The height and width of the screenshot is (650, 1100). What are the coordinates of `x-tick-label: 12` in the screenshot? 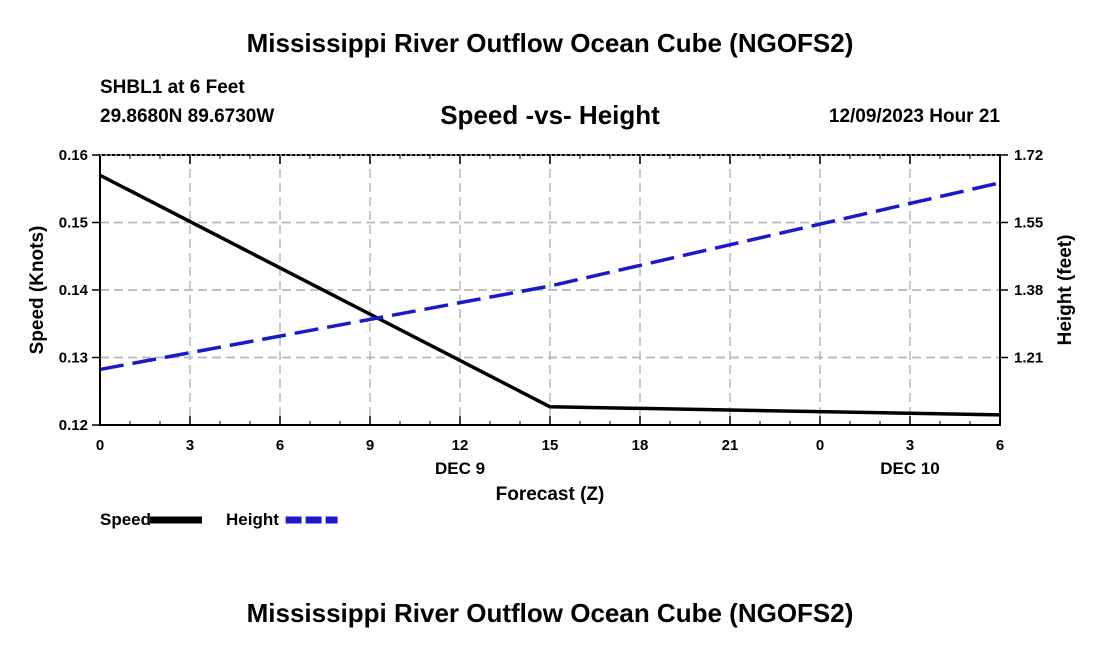 It's located at (460, 445).